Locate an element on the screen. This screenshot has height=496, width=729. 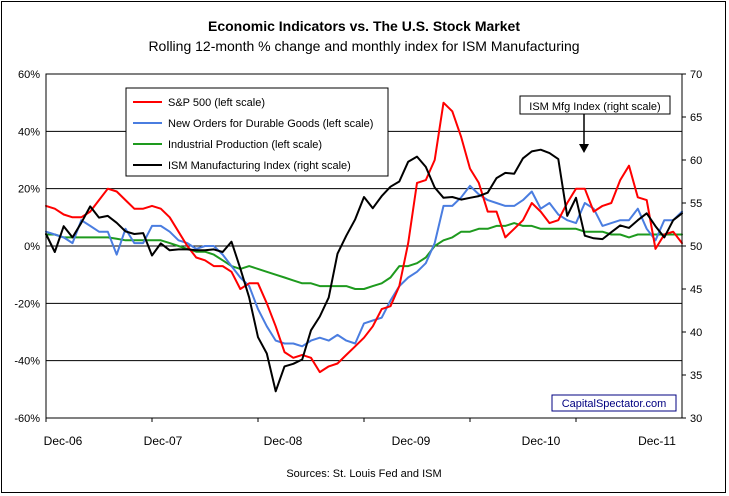
y-right-tick-label: 40 is located at coordinates (696, 333).